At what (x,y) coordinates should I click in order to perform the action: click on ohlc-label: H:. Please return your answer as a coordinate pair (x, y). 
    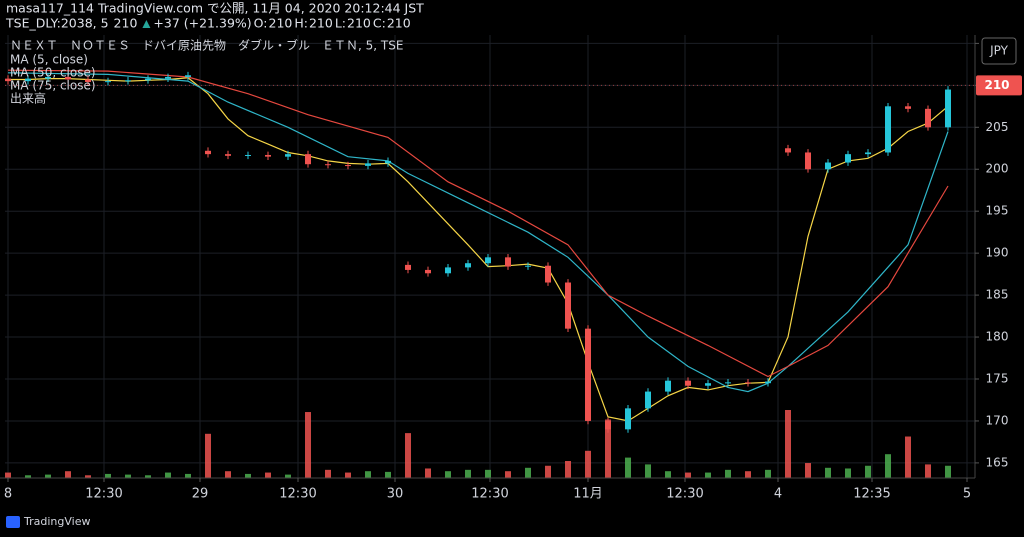
    Looking at the image, I should click on (301, 23).